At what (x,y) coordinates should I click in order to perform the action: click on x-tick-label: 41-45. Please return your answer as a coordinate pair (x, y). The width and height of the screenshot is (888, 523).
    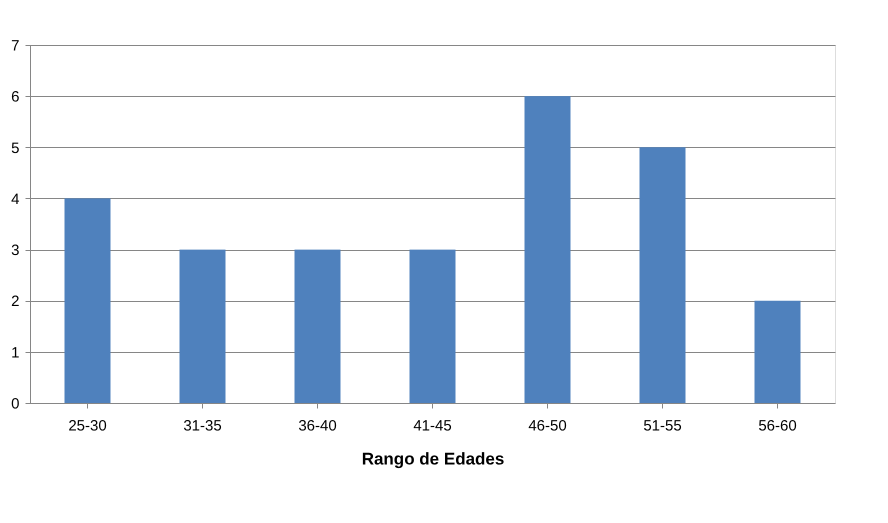
    Looking at the image, I should click on (432, 426).